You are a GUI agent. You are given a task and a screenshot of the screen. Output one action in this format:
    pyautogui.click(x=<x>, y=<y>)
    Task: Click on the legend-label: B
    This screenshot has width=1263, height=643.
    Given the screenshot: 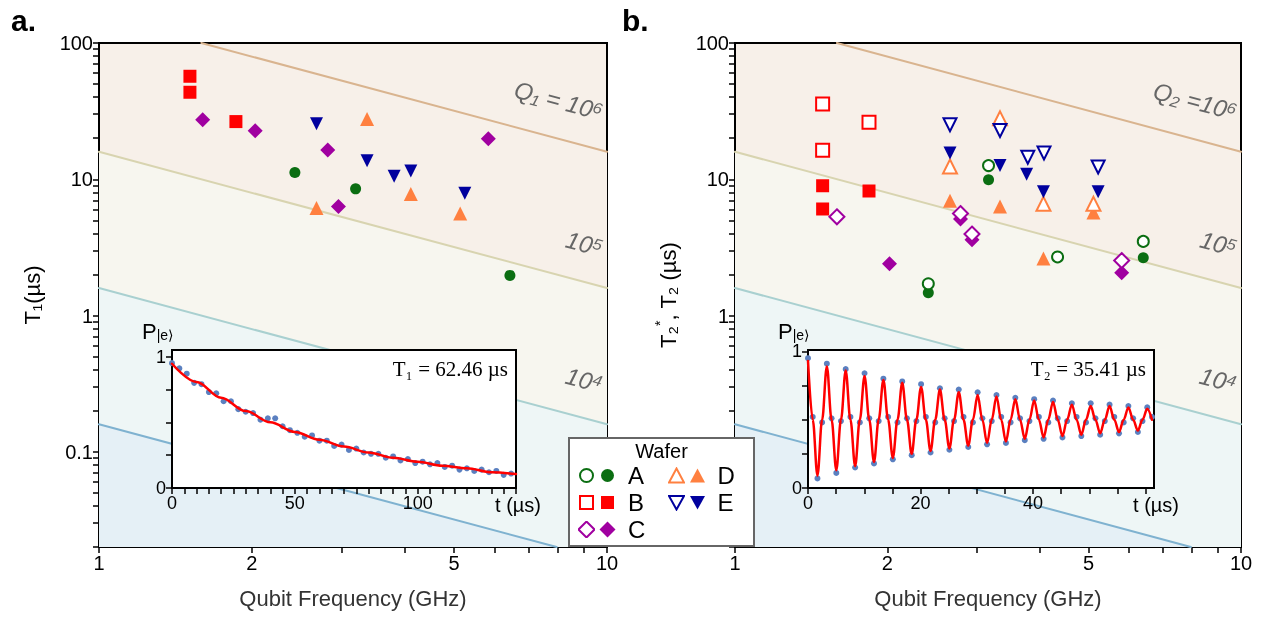 What is the action you would take?
    pyautogui.click(x=636, y=502)
    